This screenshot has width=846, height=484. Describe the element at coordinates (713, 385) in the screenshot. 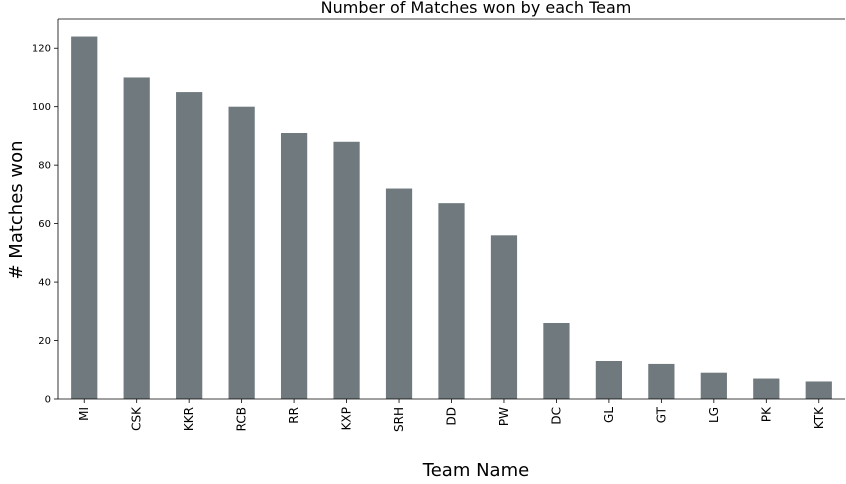

I see `bar-lg` at that location.